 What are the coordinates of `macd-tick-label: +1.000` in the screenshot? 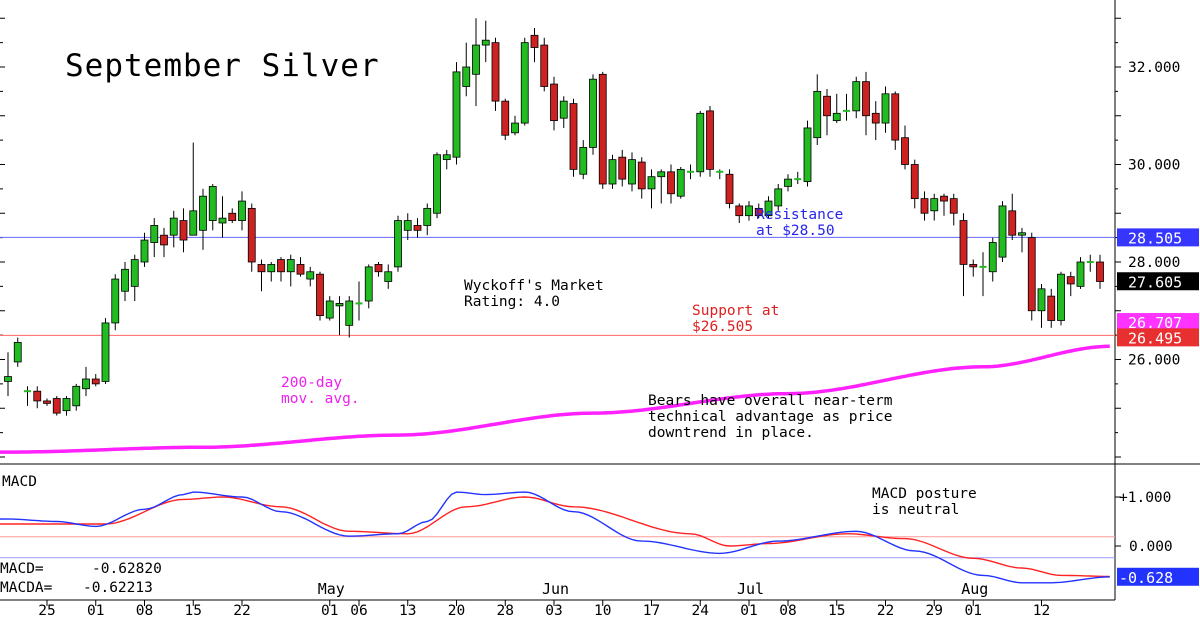 It's located at (1145, 498).